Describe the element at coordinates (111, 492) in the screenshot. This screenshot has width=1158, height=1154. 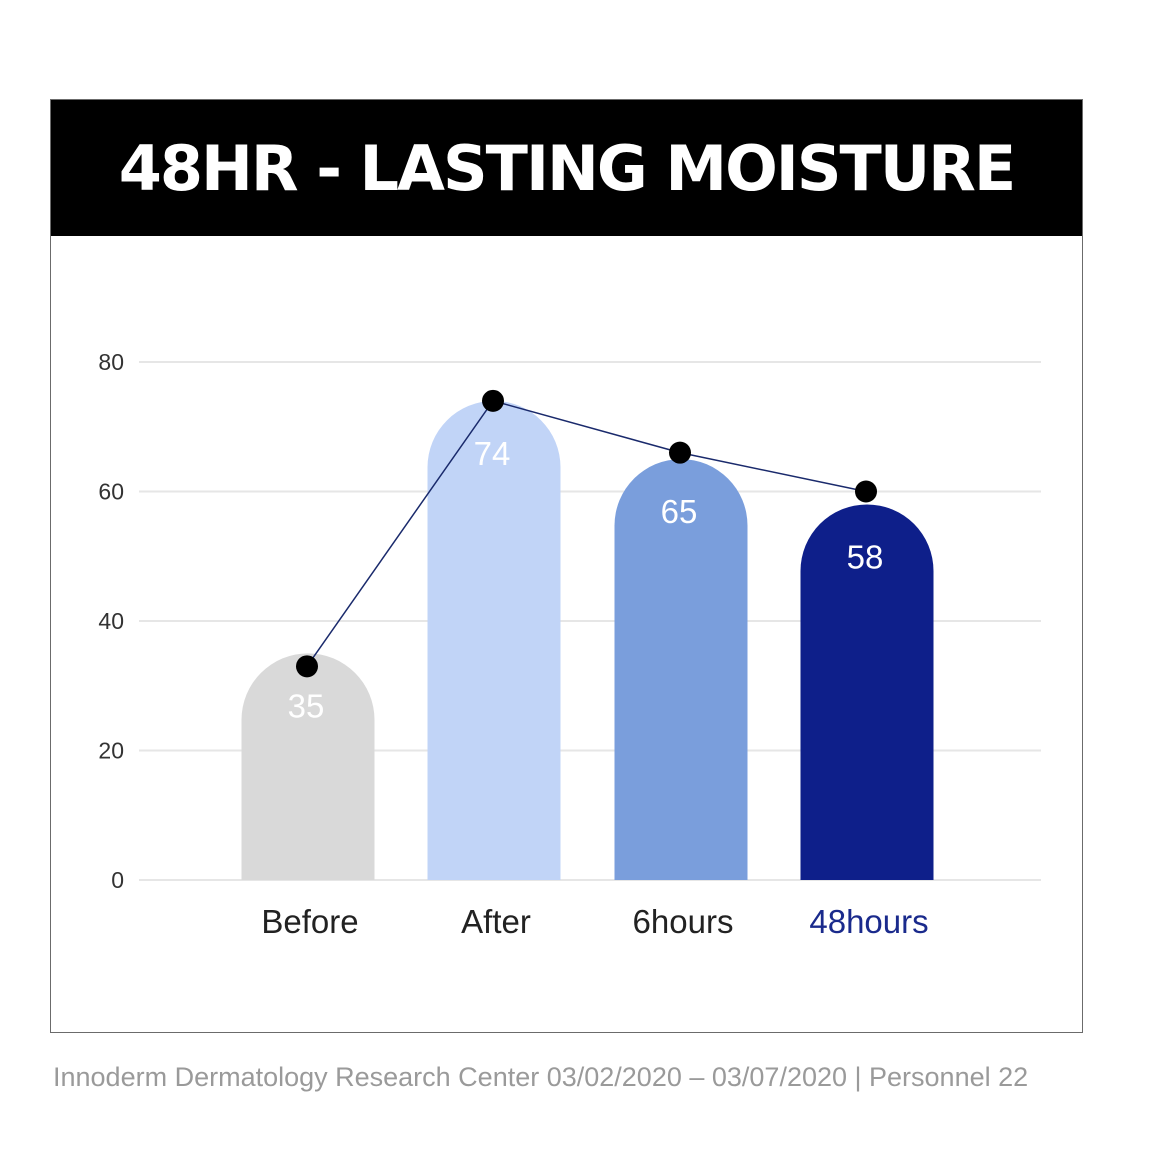
I see `y-tick-label-60: 60` at that location.